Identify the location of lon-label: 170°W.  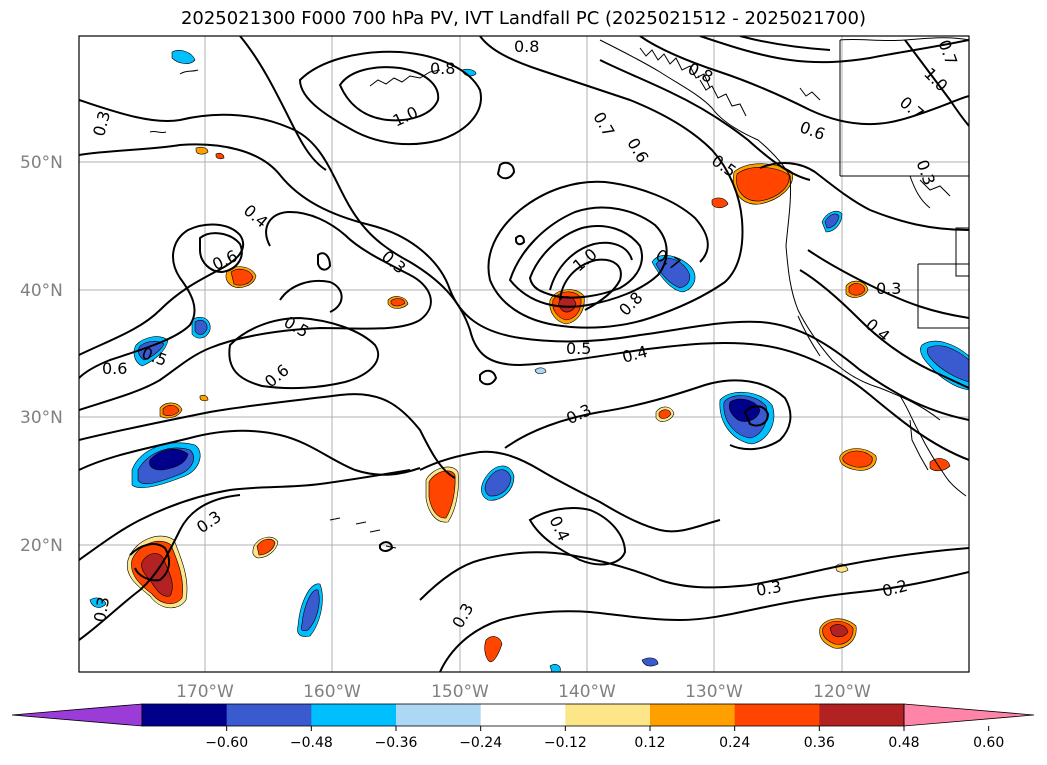
(205, 692).